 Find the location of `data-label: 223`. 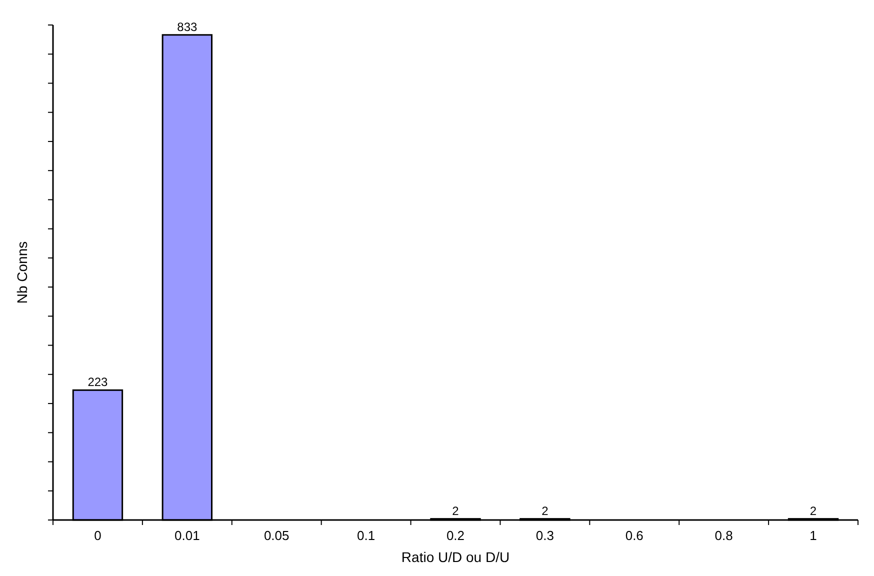

data-label: 223 is located at coordinates (98, 382).